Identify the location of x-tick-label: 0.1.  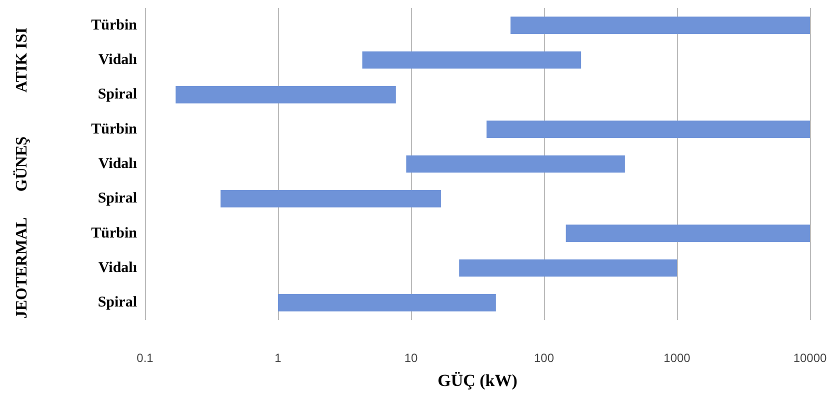
(145, 358).